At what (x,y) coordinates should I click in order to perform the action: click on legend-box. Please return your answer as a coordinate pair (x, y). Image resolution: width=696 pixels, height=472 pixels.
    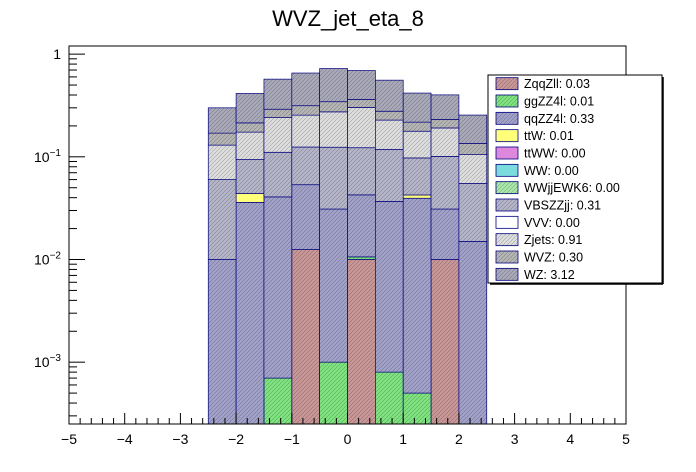
    Looking at the image, I should click on (575, 179).